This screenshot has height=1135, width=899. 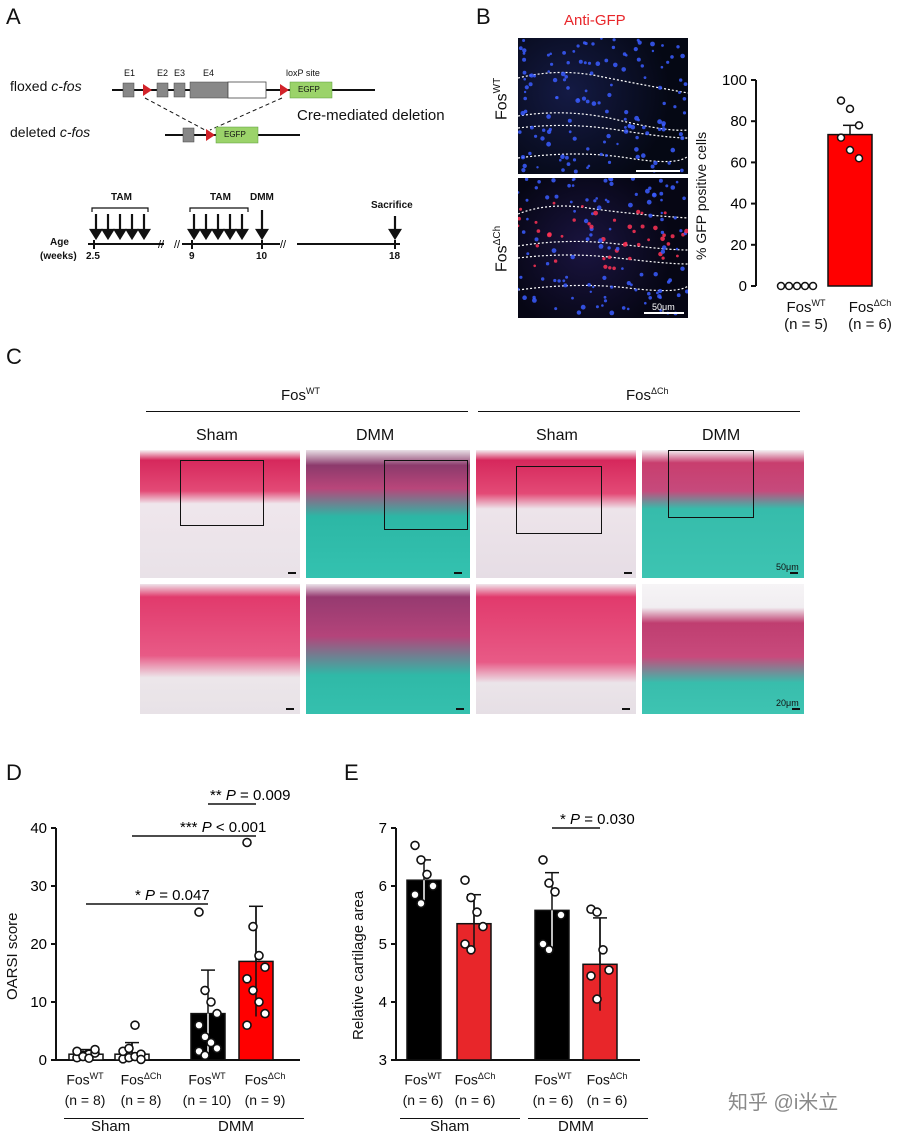 I want to click on b-x1-sup: ΔCh, so click(x=882, y=303).